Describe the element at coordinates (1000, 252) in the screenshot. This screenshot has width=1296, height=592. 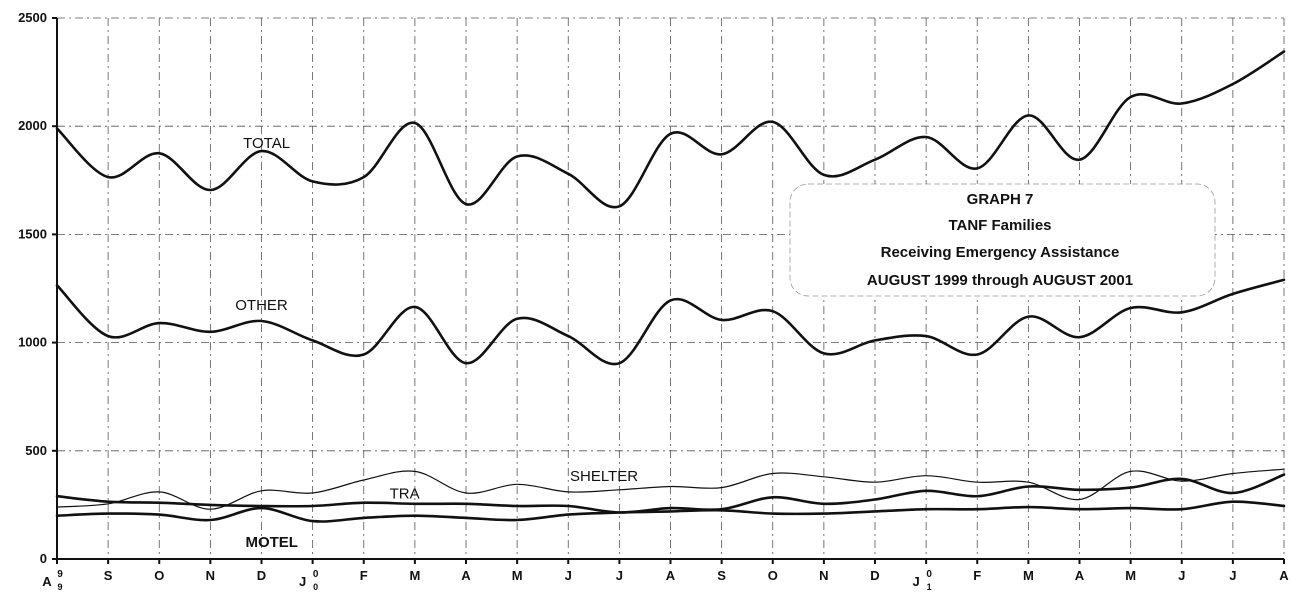
I see `chart-title-line-3: Receiving Emergency Assistance` at that location.